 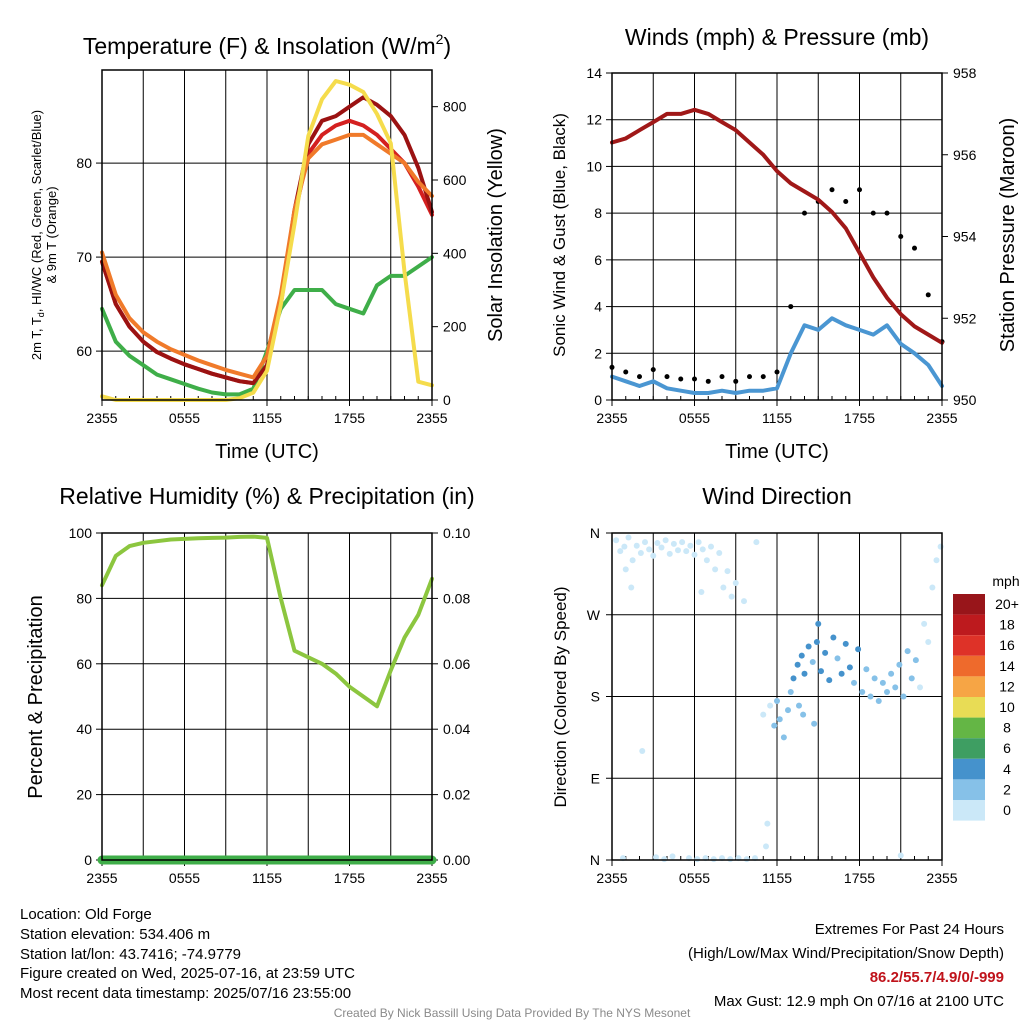 I want to click on x-tick-label: 1155, so click(x=777, y=878).